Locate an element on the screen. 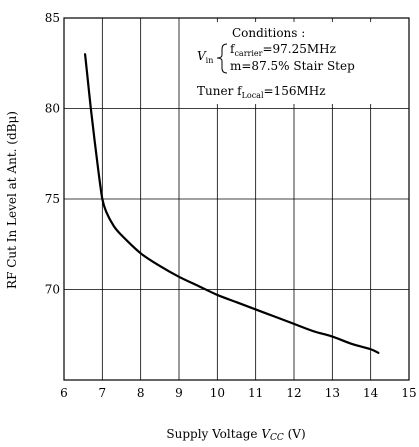  x-axis-title-sub: CC is located at coordinates (277, 438).